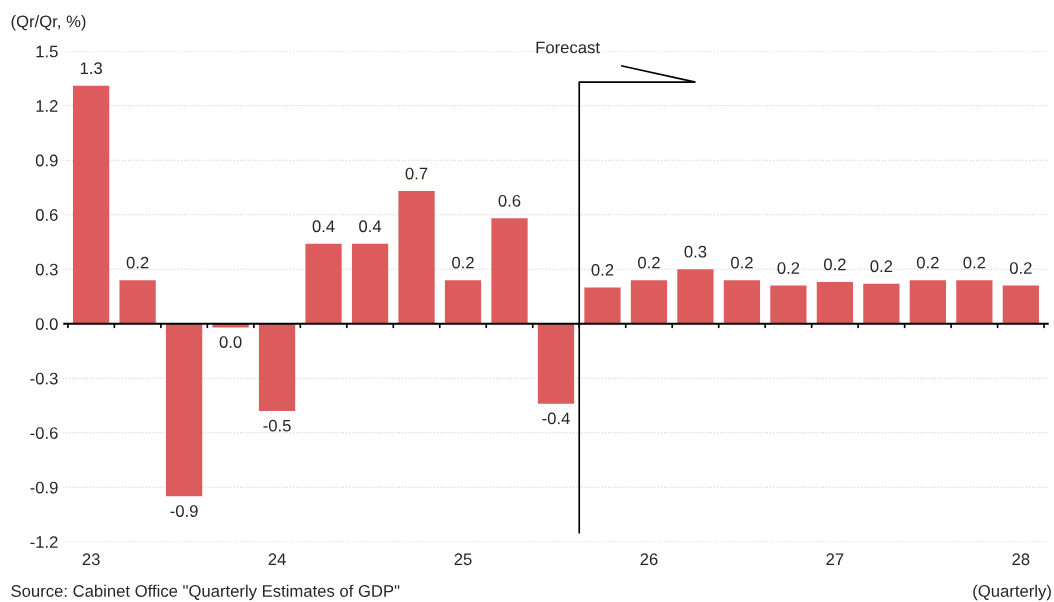 The width and height of the screenshot is (1054, 602). Describe the element at coordinates (184, 511) in the screenshot. I see `data-label: -0.9` at that location.